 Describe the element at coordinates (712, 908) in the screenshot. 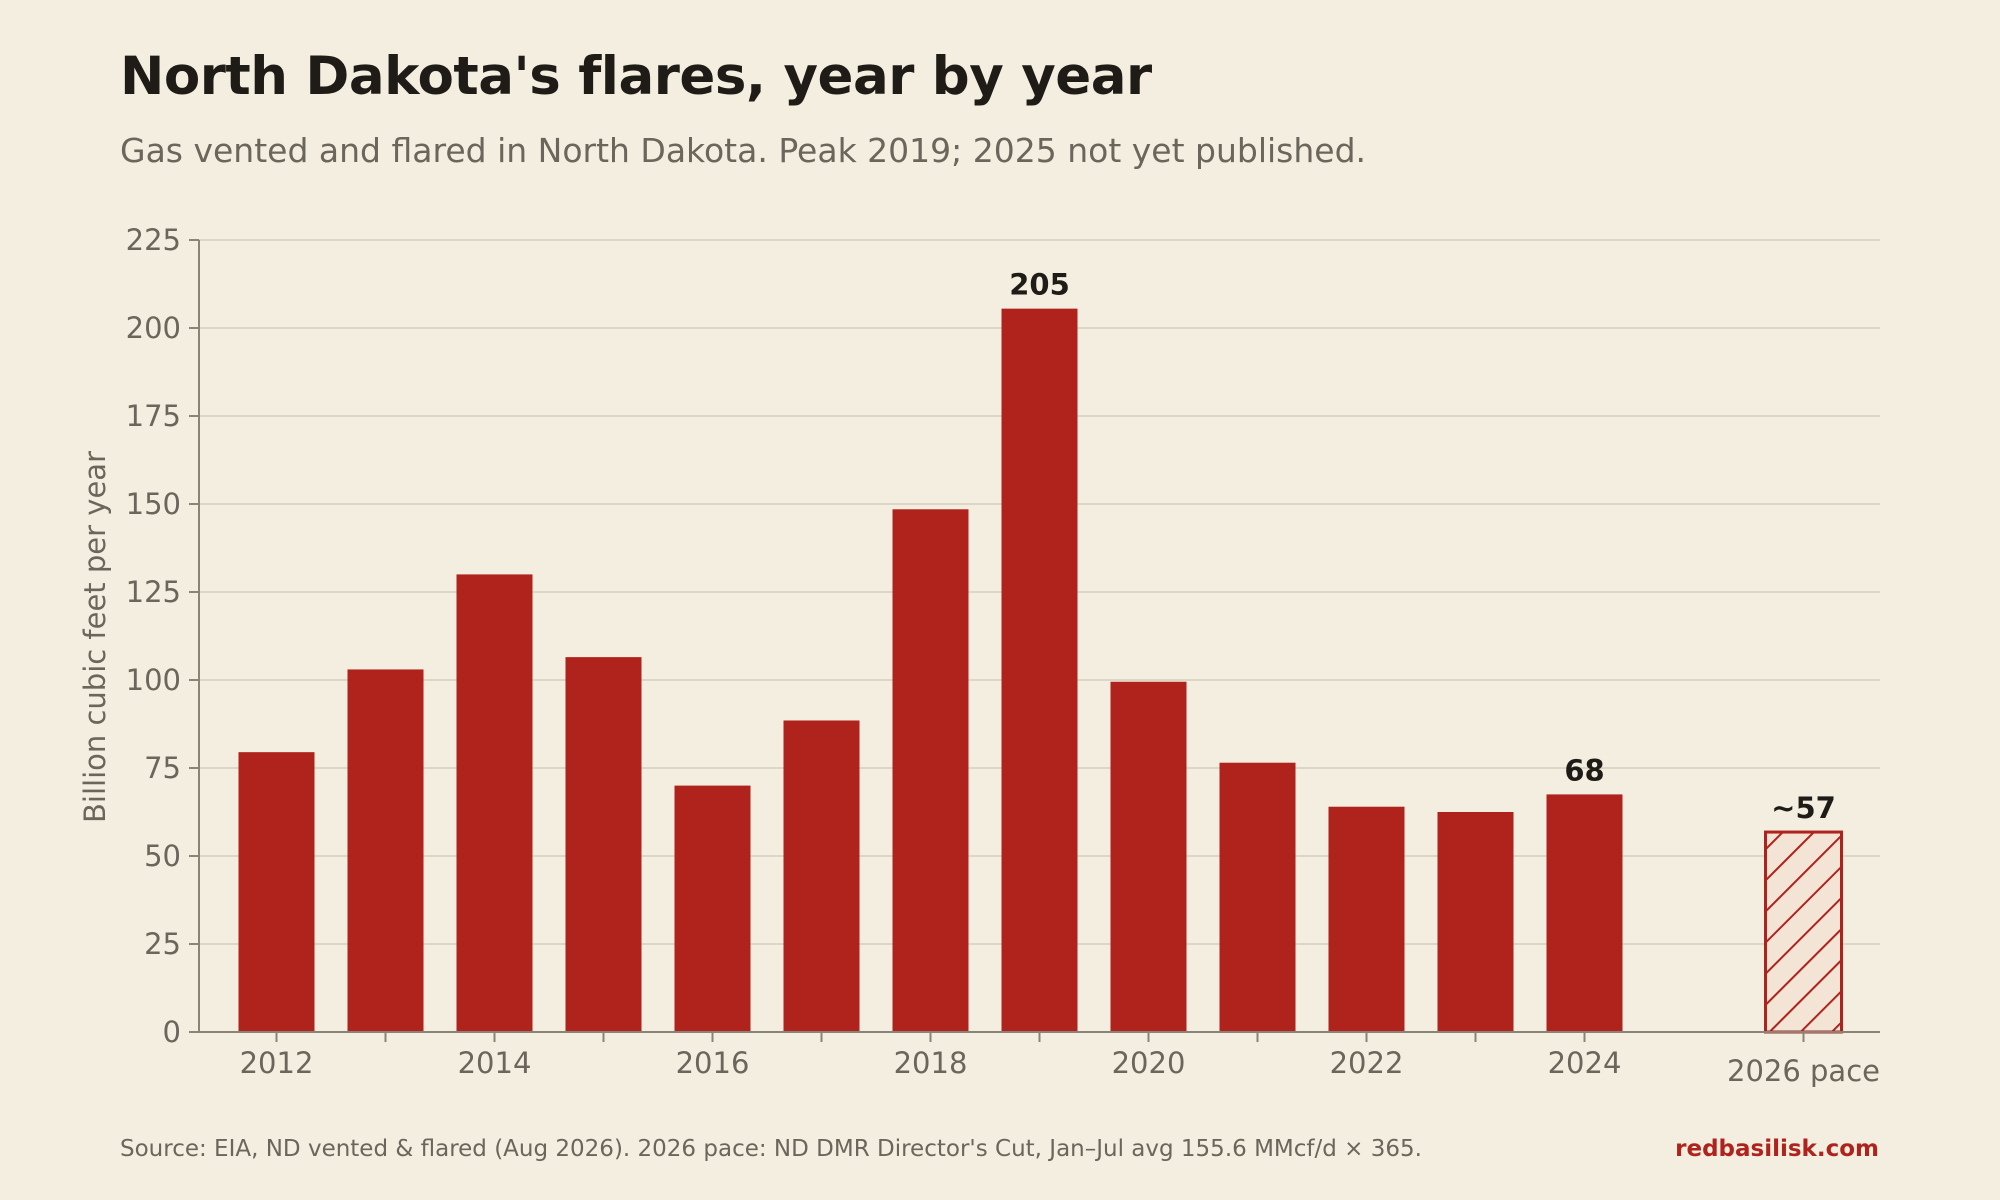

I see `bar-2016` at that location.